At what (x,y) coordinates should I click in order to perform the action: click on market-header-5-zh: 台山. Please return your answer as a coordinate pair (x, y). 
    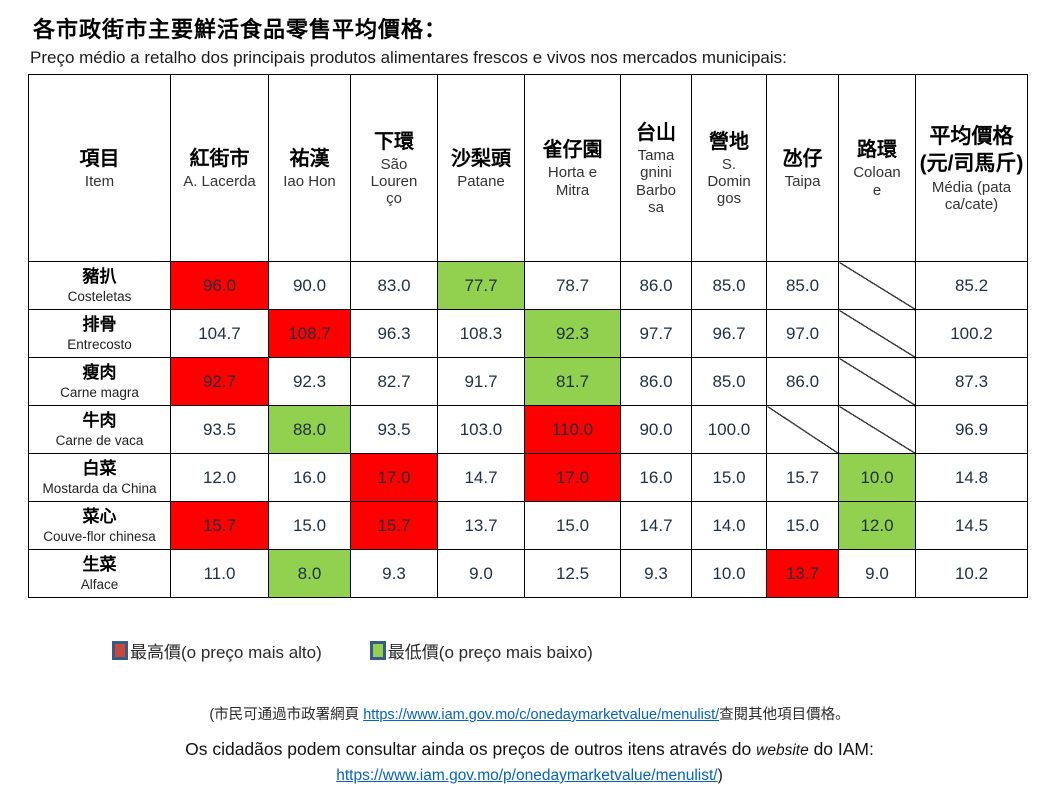
    Looking at the image, I should click on (656, 133).